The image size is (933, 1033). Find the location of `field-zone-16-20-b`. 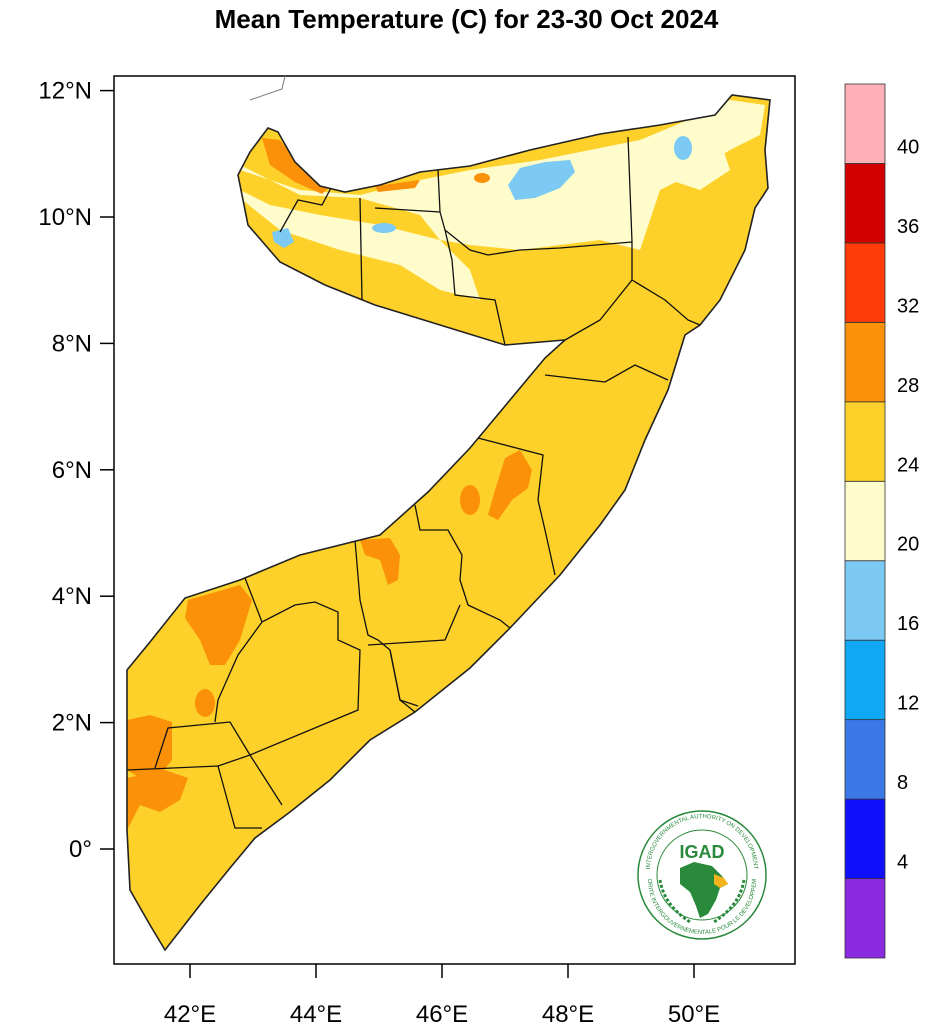

field-zone-16-20-b is located at coordinates (683, 148).